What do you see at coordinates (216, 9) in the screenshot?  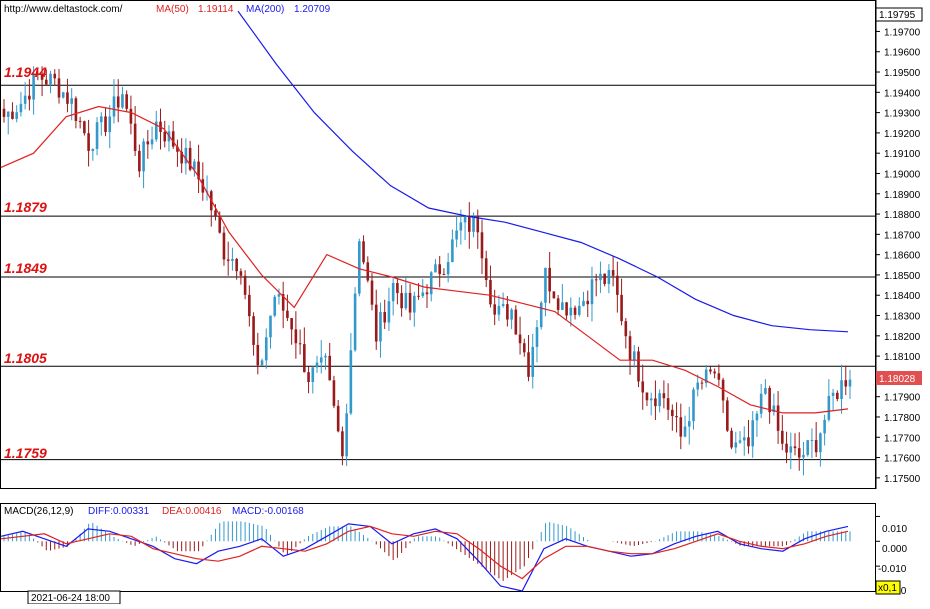 I see `ma50-value: 1.19114` at bounding box center [216, 9].